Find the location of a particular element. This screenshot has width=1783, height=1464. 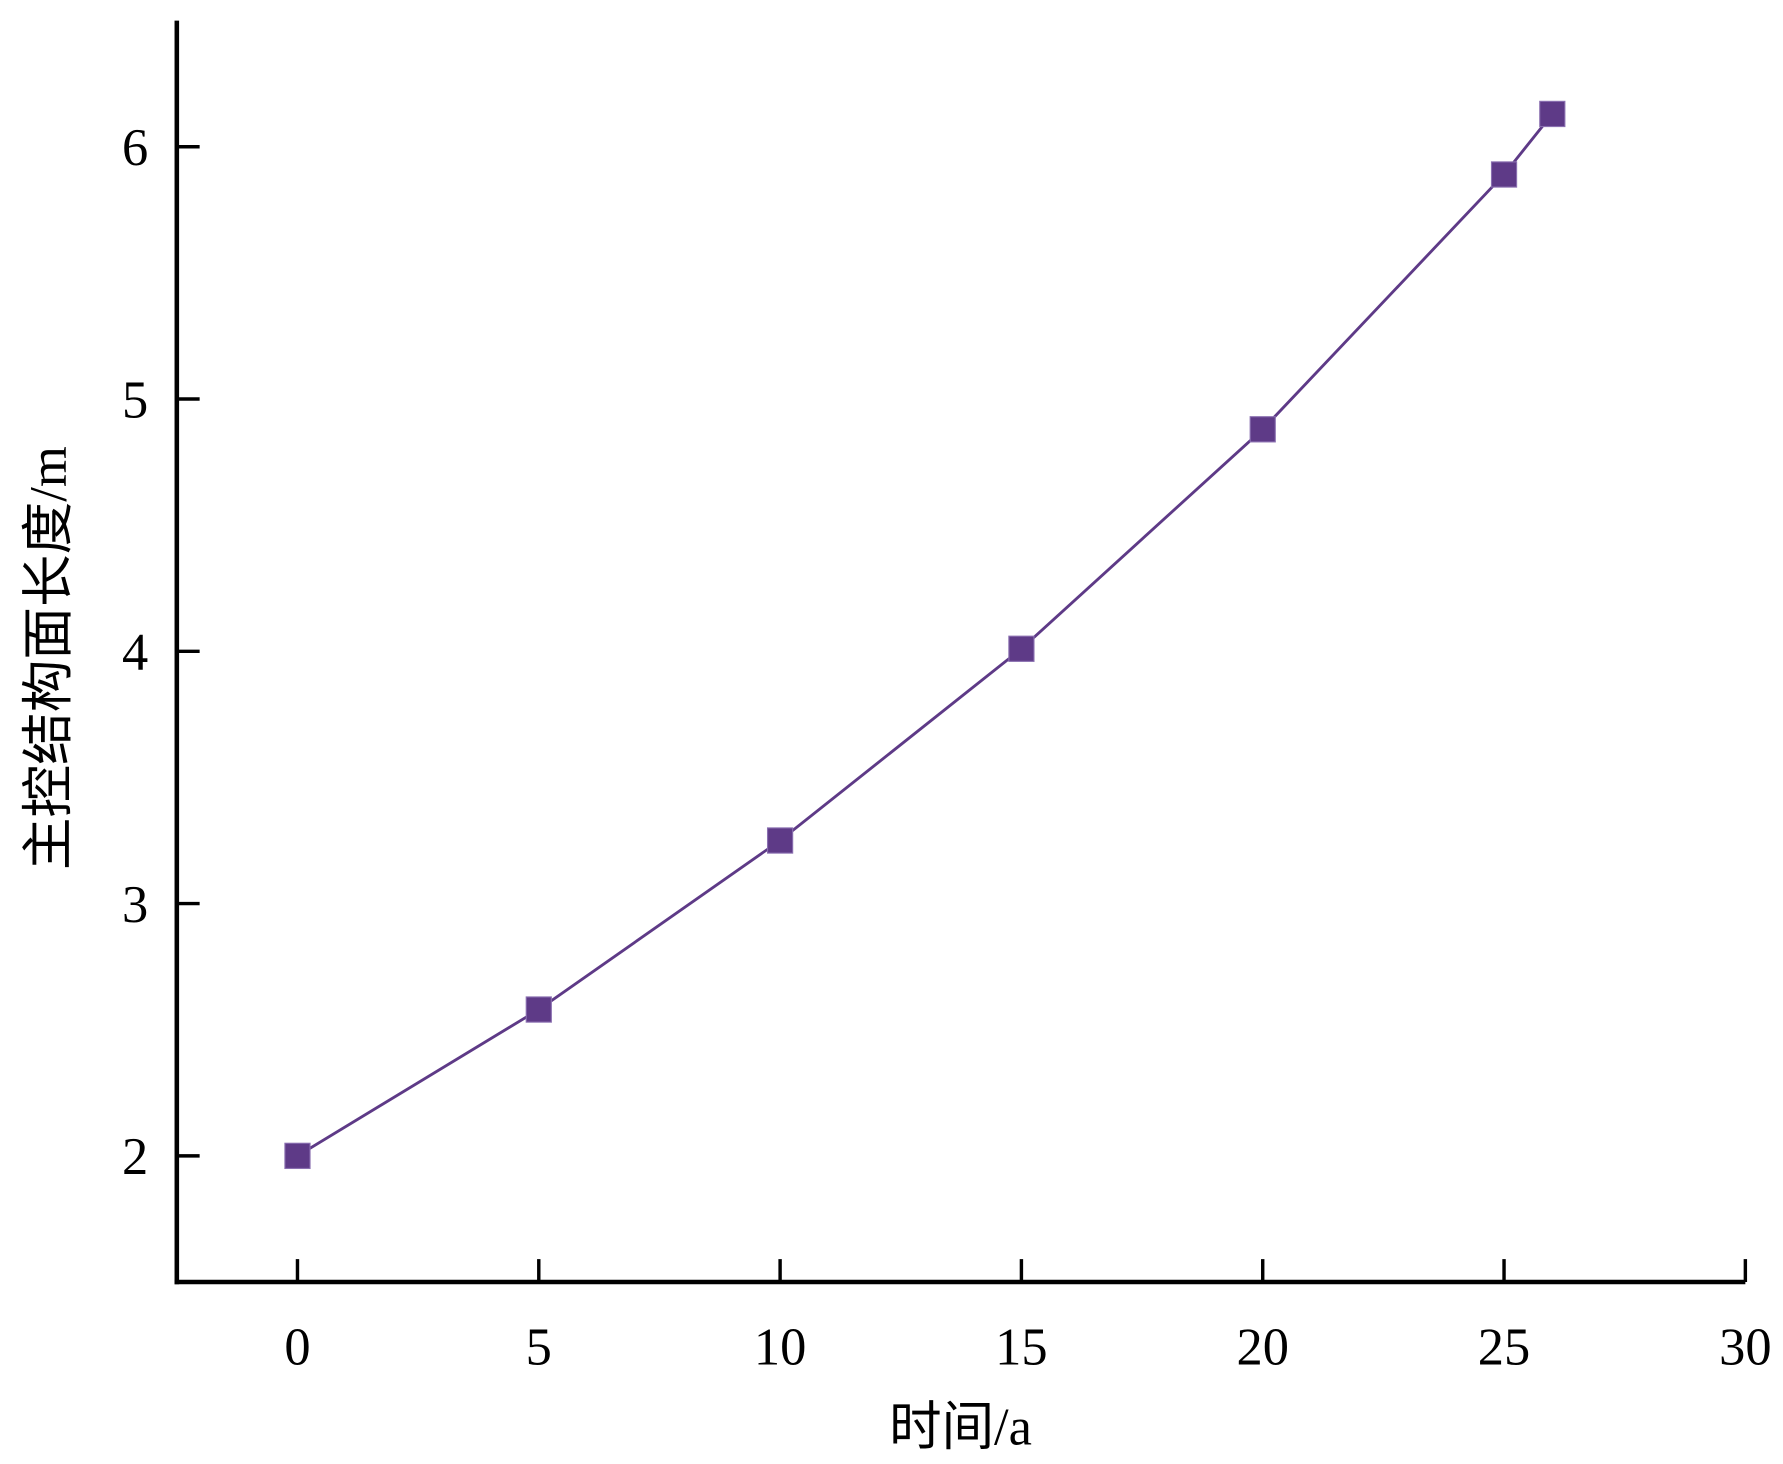

y-axis-label: 主控结构面长度/m is located at coordinates (49, 658).